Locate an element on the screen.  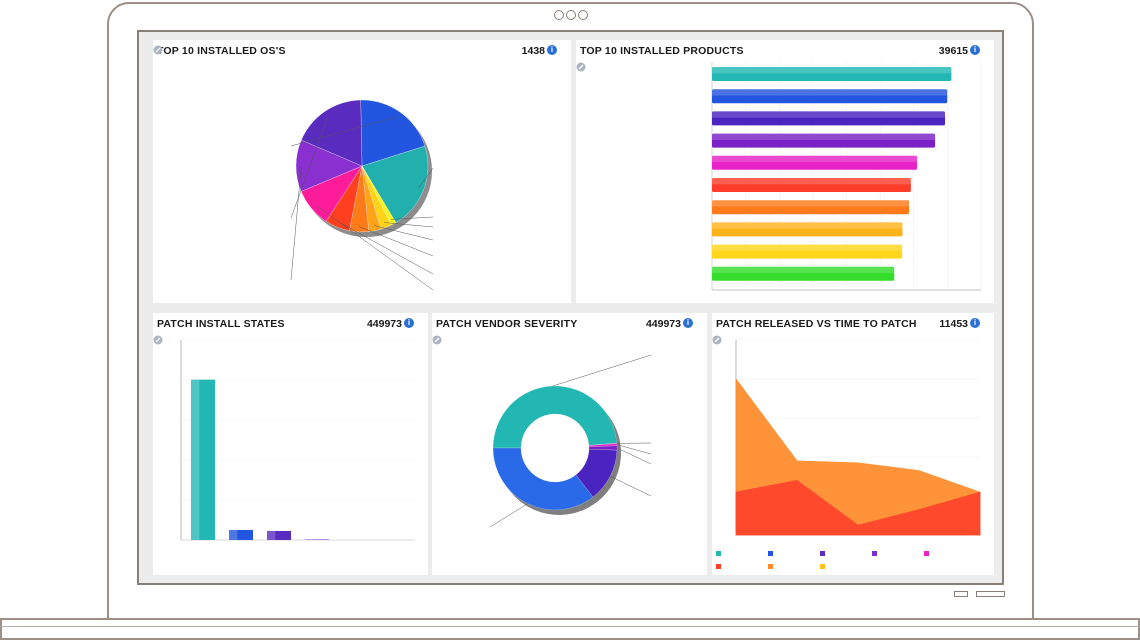
panel-title: PATCH VENDOR SEVERITY is located at coordinates (507, 324).